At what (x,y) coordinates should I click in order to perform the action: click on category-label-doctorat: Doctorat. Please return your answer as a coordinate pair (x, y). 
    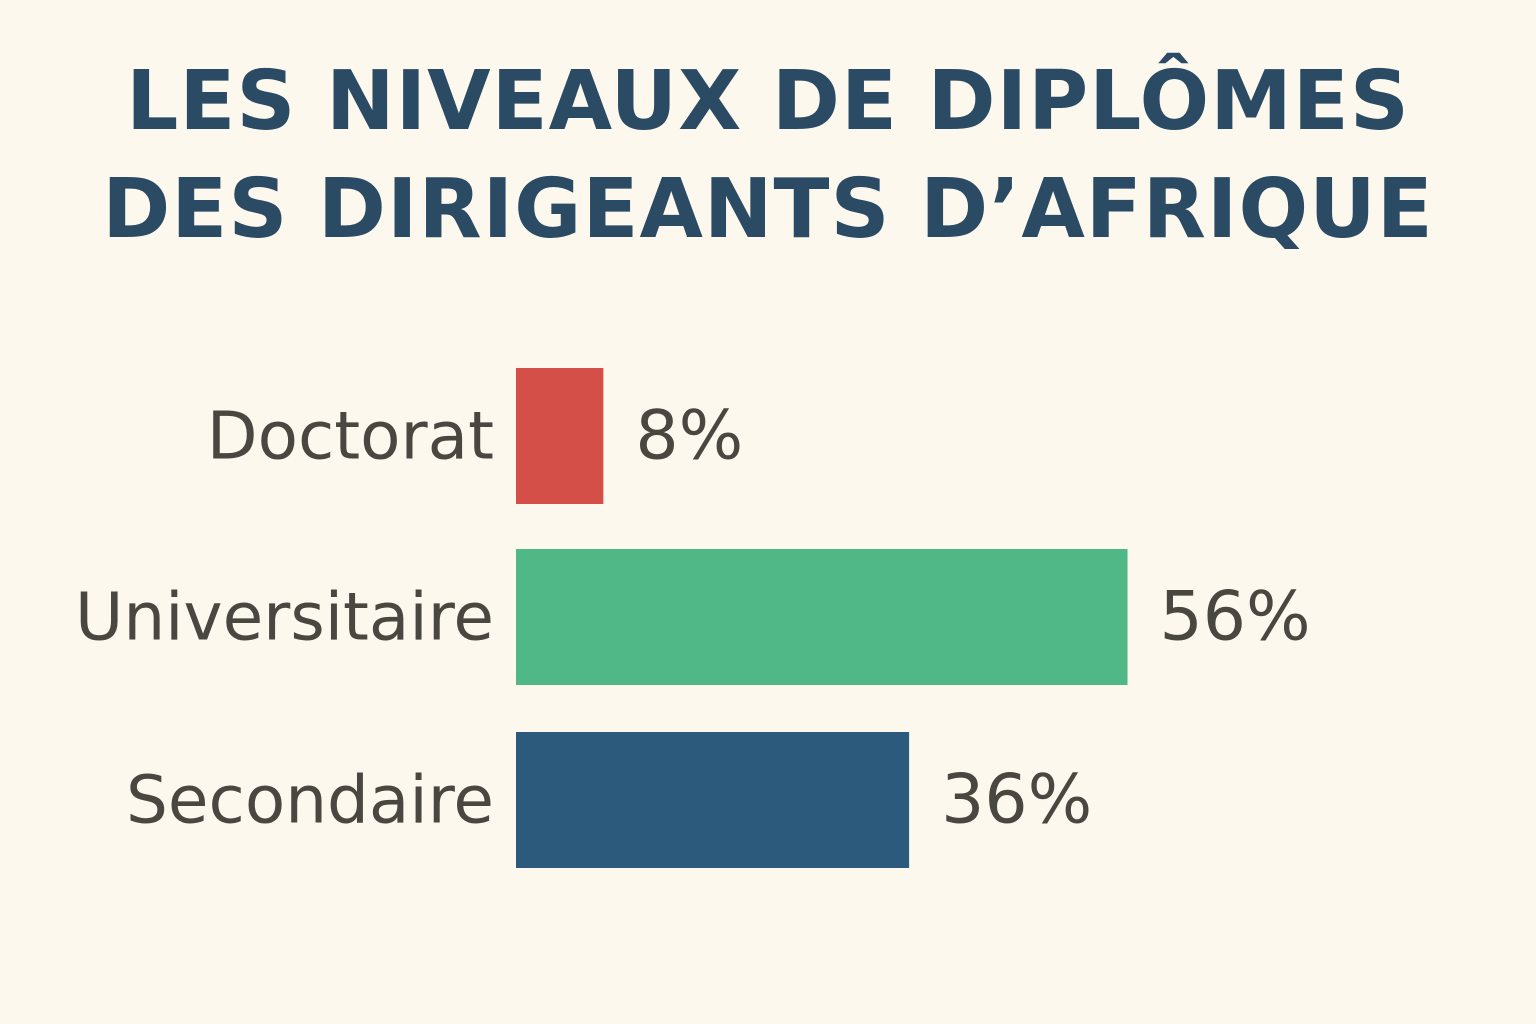
    Looking at the image, I should click on (350, 436).